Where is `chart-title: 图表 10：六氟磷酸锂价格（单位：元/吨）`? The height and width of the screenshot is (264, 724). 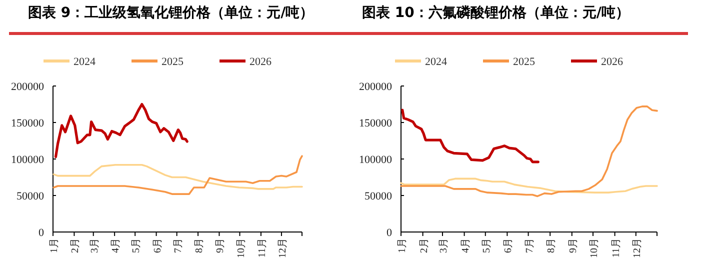
chart-title: 图表 10：六氟磷酸锂价格（单位：元/吨） is located at coordinates (496, 12).